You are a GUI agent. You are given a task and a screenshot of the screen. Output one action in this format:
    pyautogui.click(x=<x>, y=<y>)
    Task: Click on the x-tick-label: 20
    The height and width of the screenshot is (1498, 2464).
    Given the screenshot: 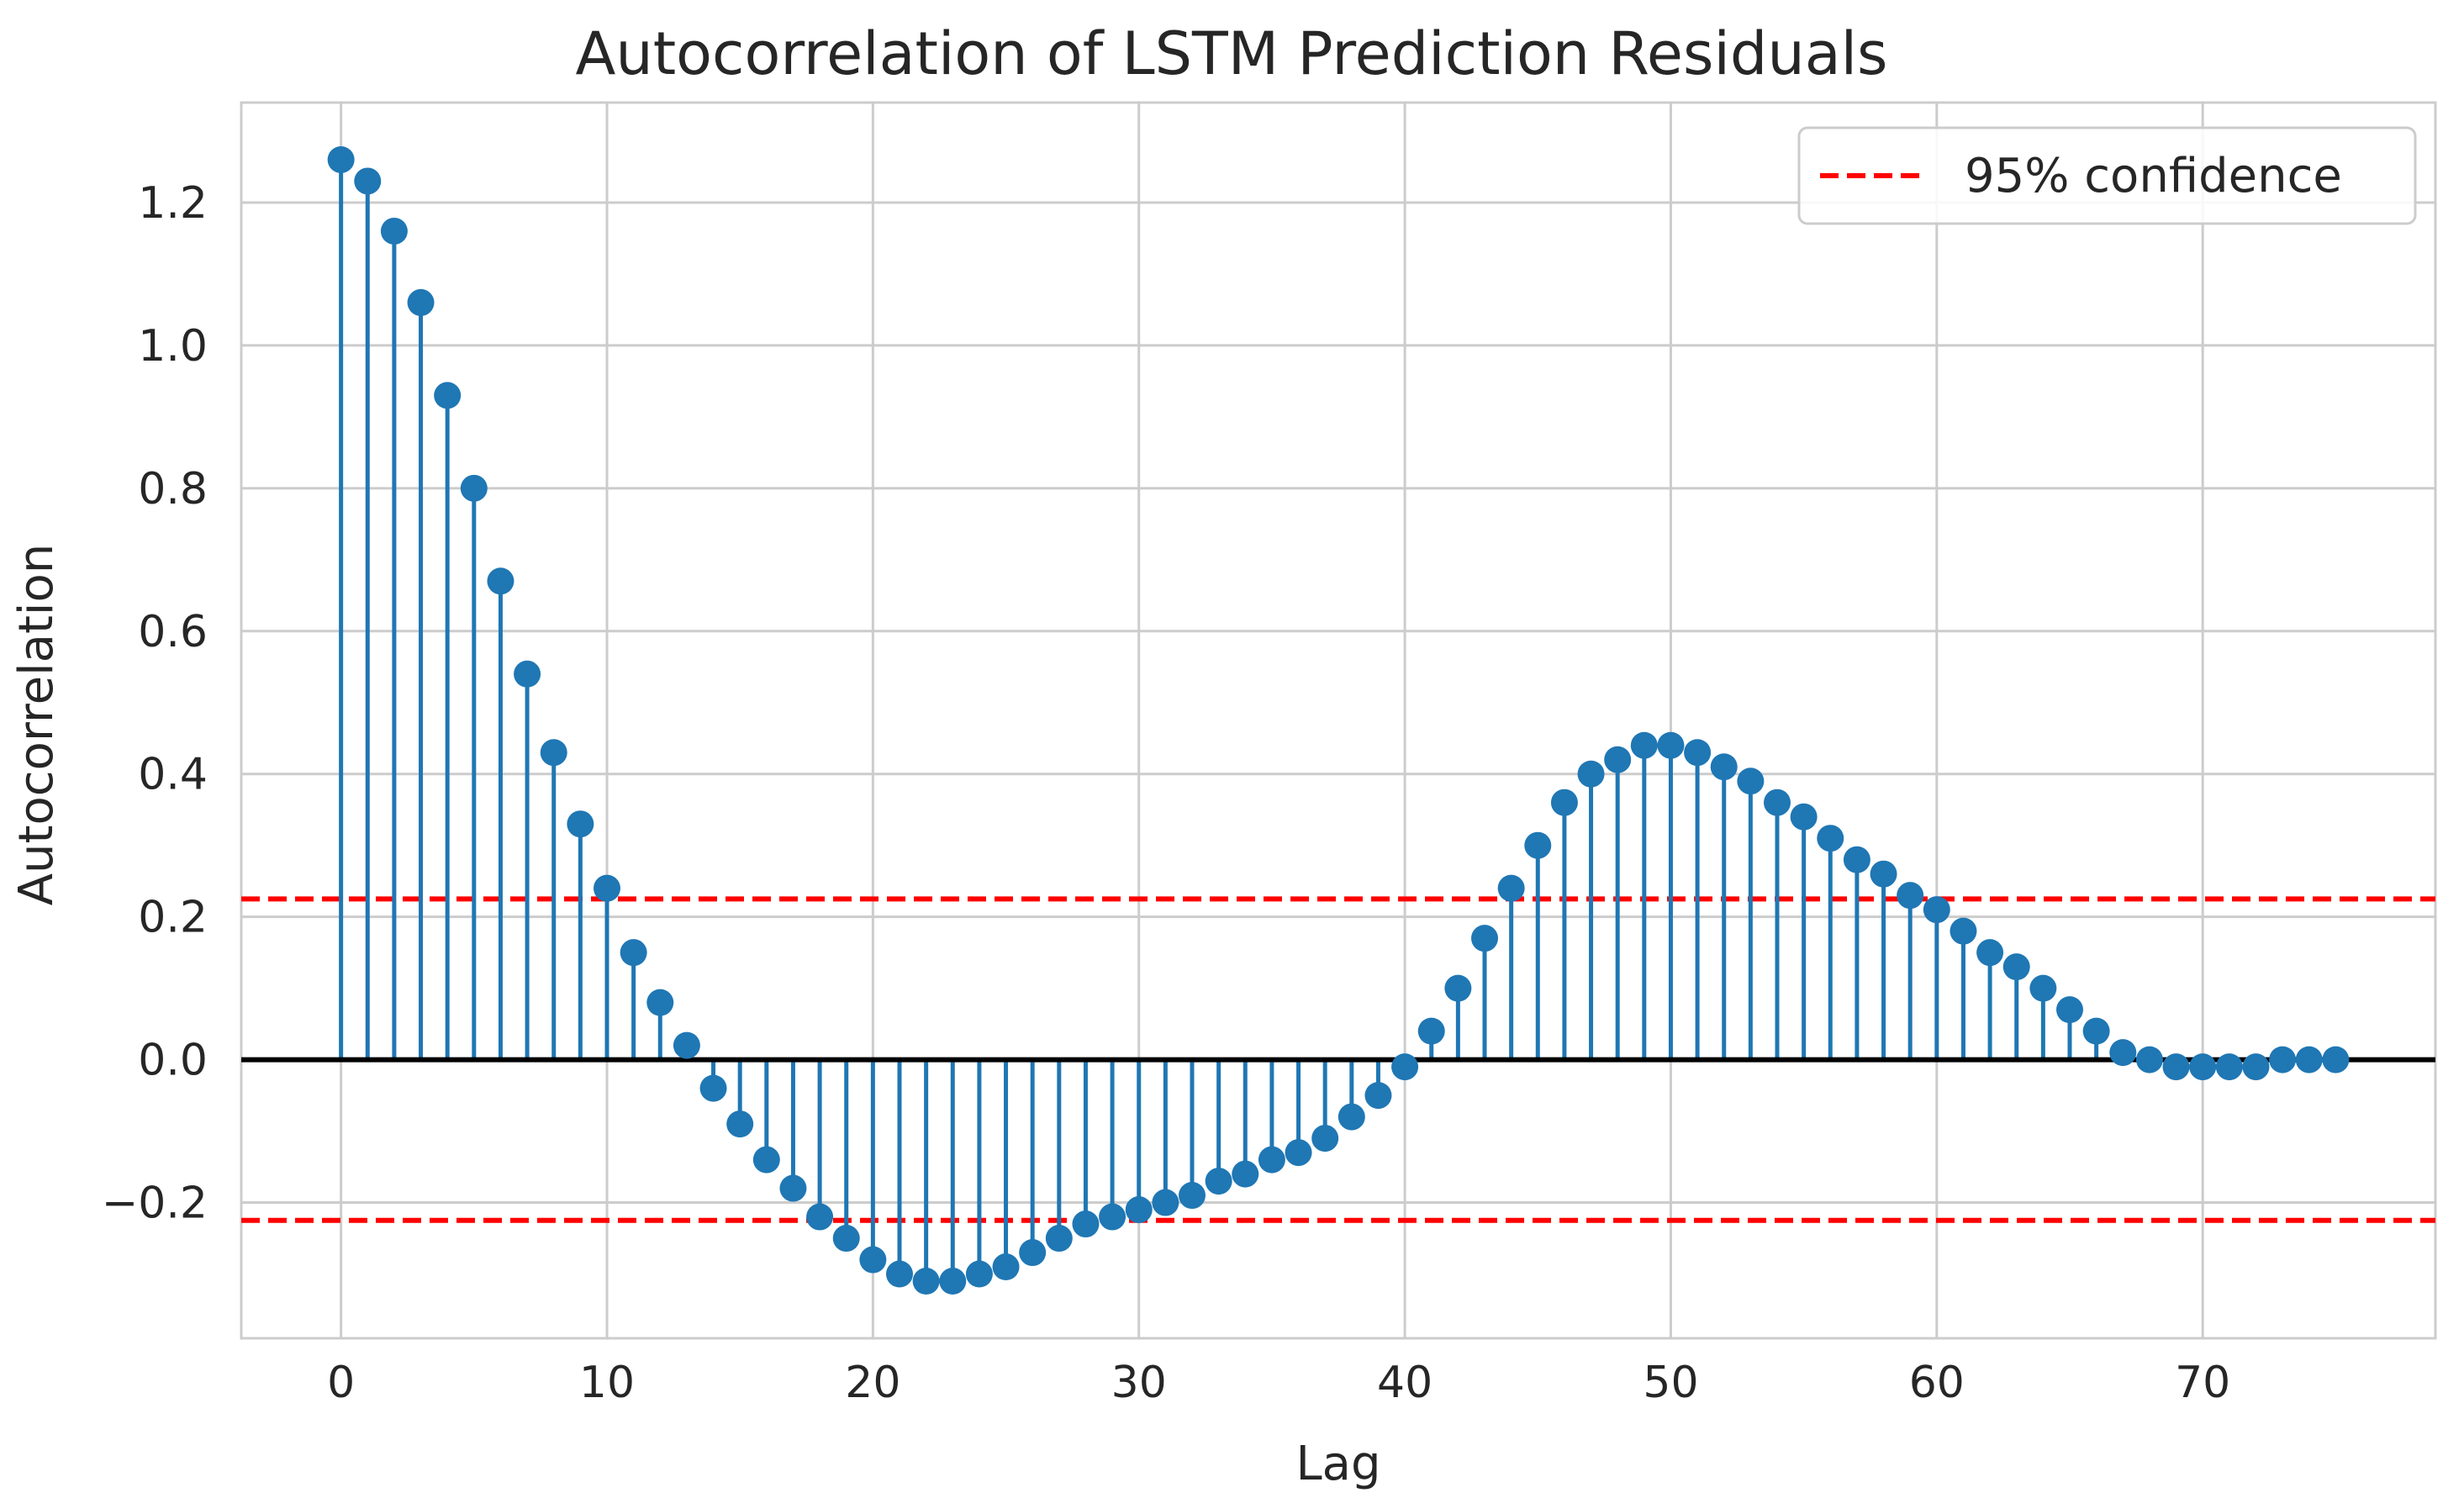 What is the action you would take?
    pyautogui.click(x=872, y=1383)
    